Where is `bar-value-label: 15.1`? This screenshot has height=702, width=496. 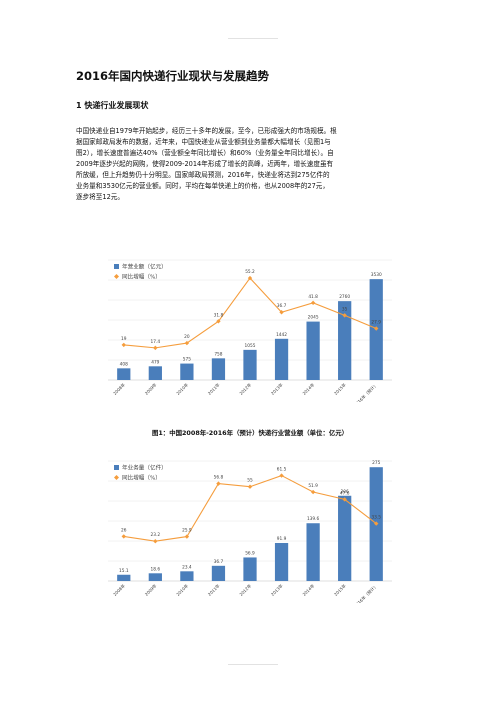 bar-value-label: 15.1 is located at coordinates (124, 571).